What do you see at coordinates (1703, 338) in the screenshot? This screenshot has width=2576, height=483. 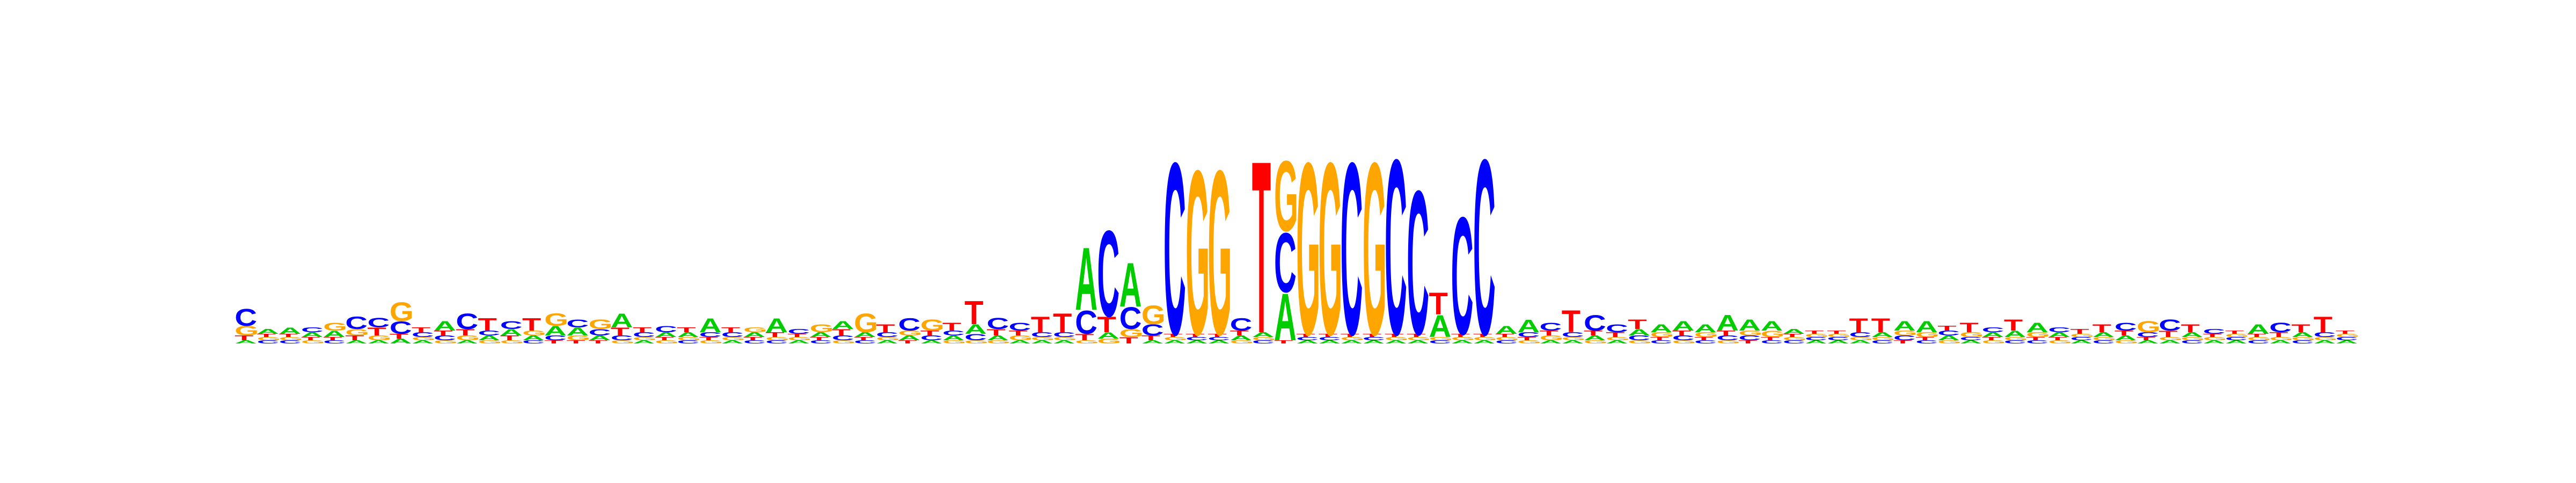 I see `logo-letter-T-pos-67: T` at bounding box center [1703, 338].